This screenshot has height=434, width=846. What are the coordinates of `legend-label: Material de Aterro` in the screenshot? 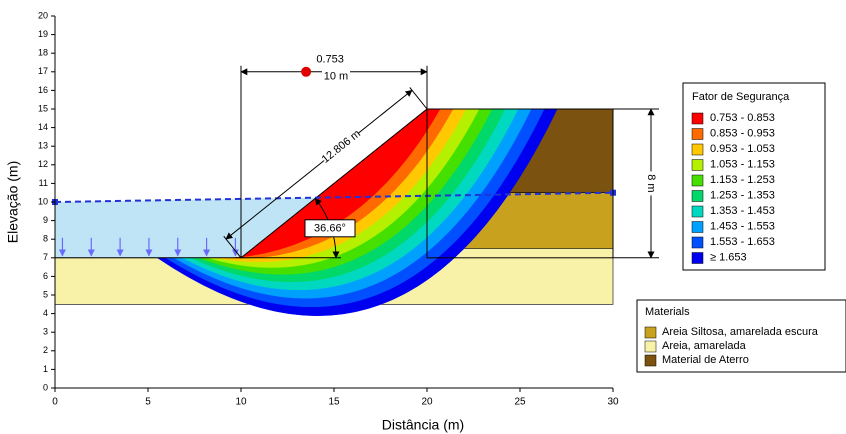 It's located at (705, 360).